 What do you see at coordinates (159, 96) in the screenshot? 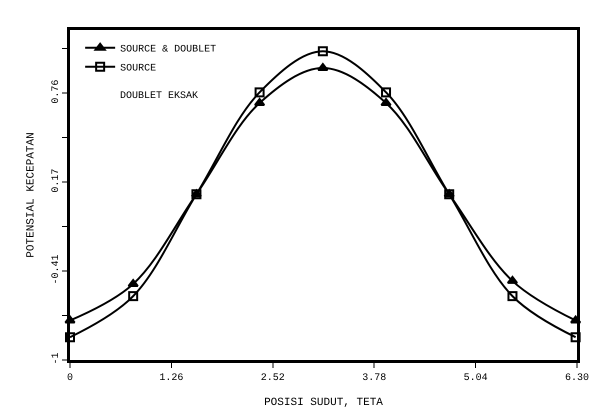
I see `annotation: DOUBLET EKSAK` at bounding box center [159, 96].